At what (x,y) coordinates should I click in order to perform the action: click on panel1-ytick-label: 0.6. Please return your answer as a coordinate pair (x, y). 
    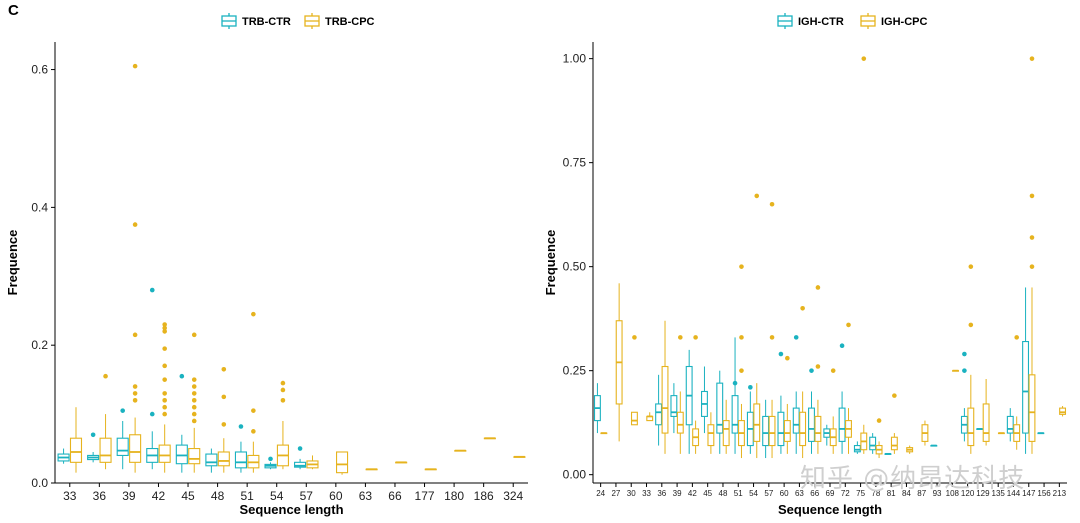
    Looking at the image, I should click on (39, 70).